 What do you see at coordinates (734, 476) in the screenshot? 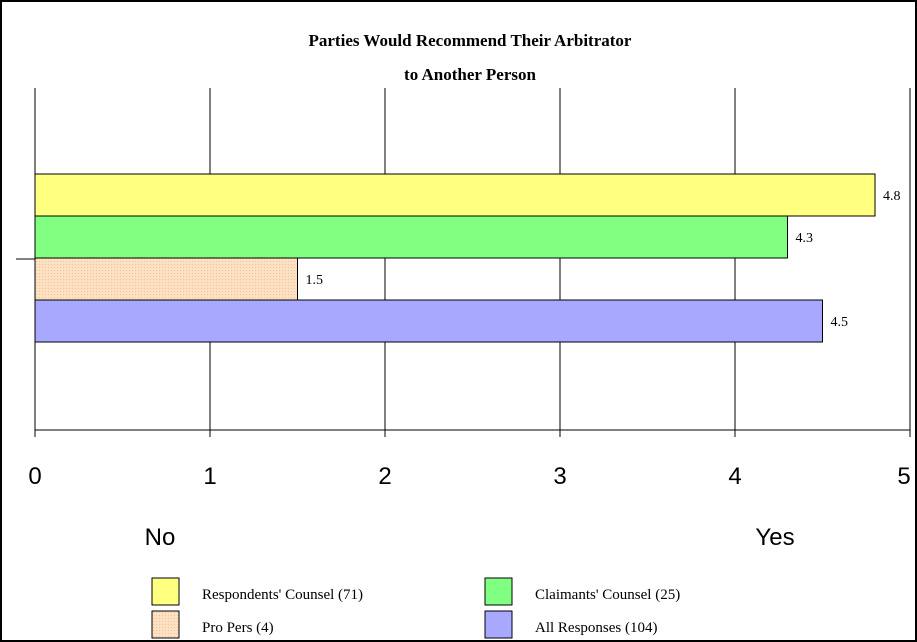
I see `x-tick-label-4: 4` at bounding box center [734, 476].